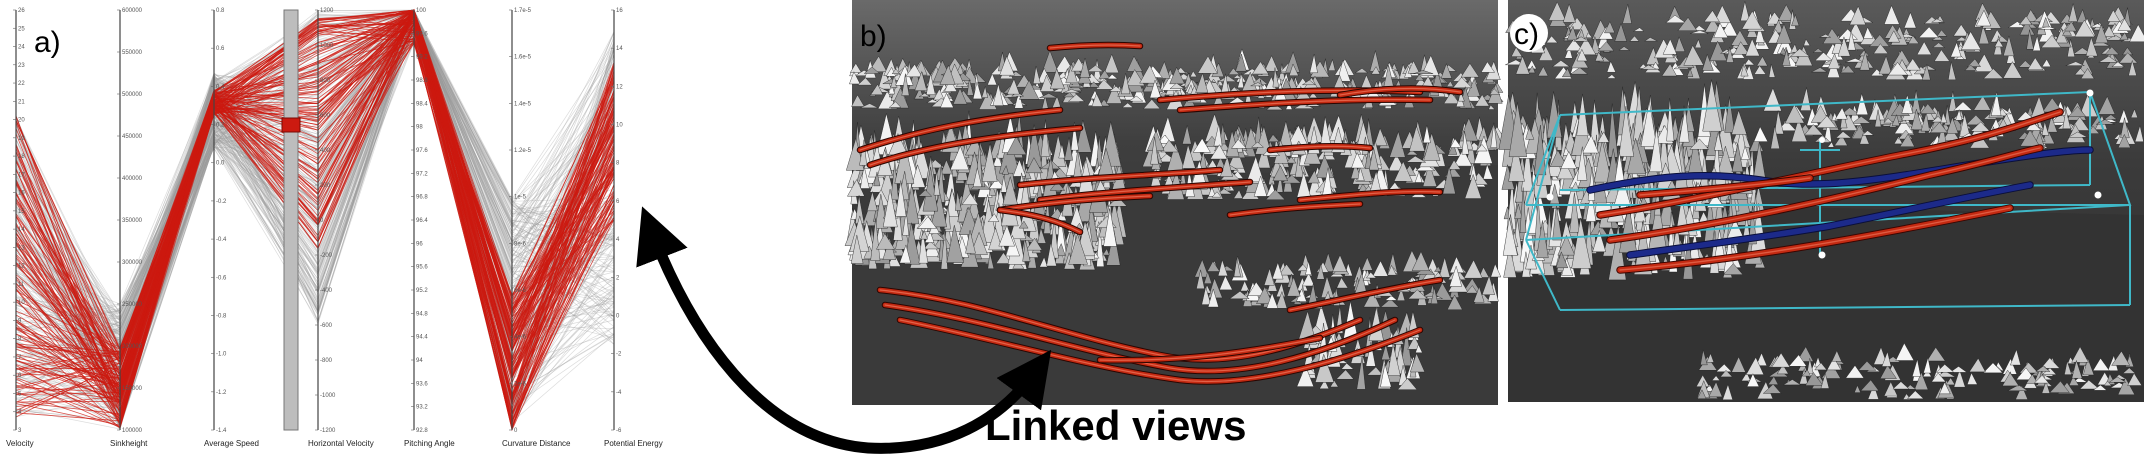  What do you see at coordinates (291, 220) in the screenshot?
I see `axis-range-slider` at bounding box center [291, 220].